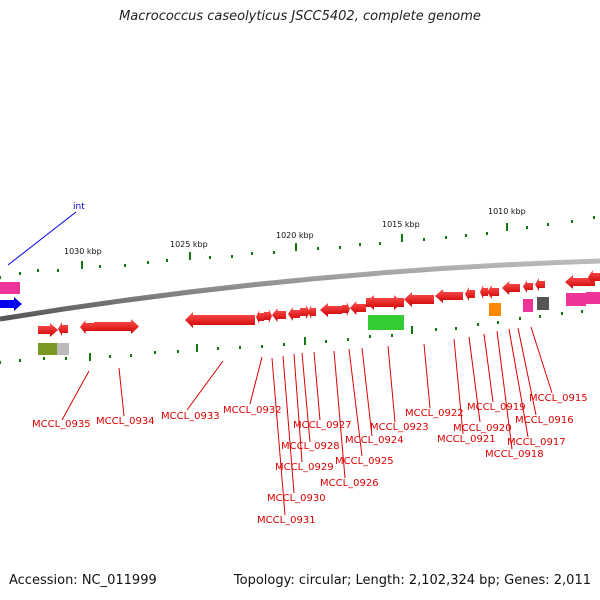  Describe the element at coordinates (434, 413) in the screenshot. I see `gene-label: MCCL_0922` at that location.